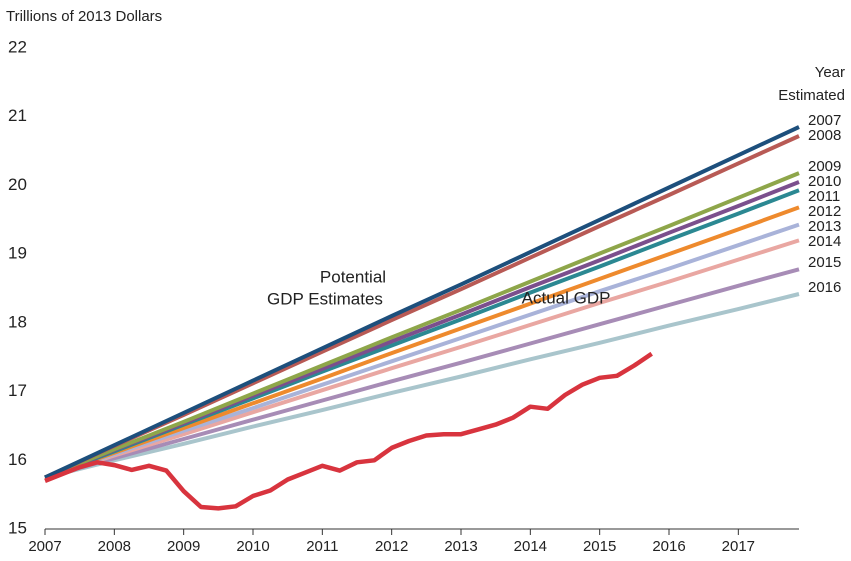  What do you see at coordinates (17, 390) in the screenshot?
I see `y-tick-label: 17` at bounding box center [17, 390].